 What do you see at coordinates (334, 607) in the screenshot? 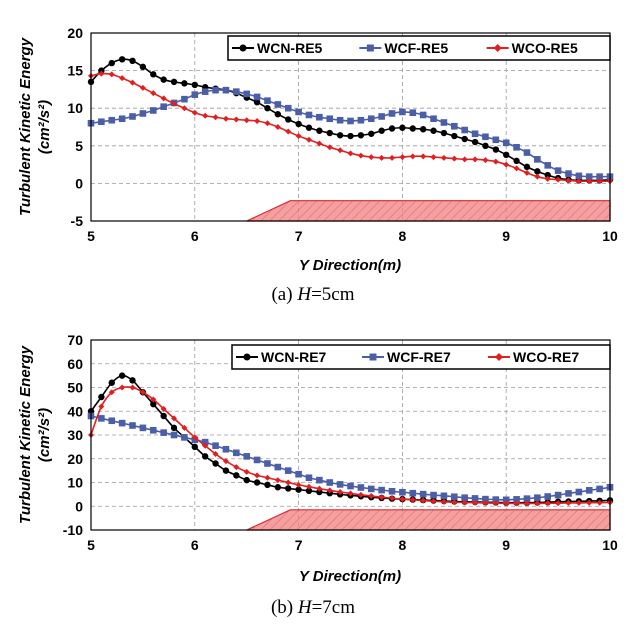
I see `caption-value: =7cm` at bounding box center [334, 607].